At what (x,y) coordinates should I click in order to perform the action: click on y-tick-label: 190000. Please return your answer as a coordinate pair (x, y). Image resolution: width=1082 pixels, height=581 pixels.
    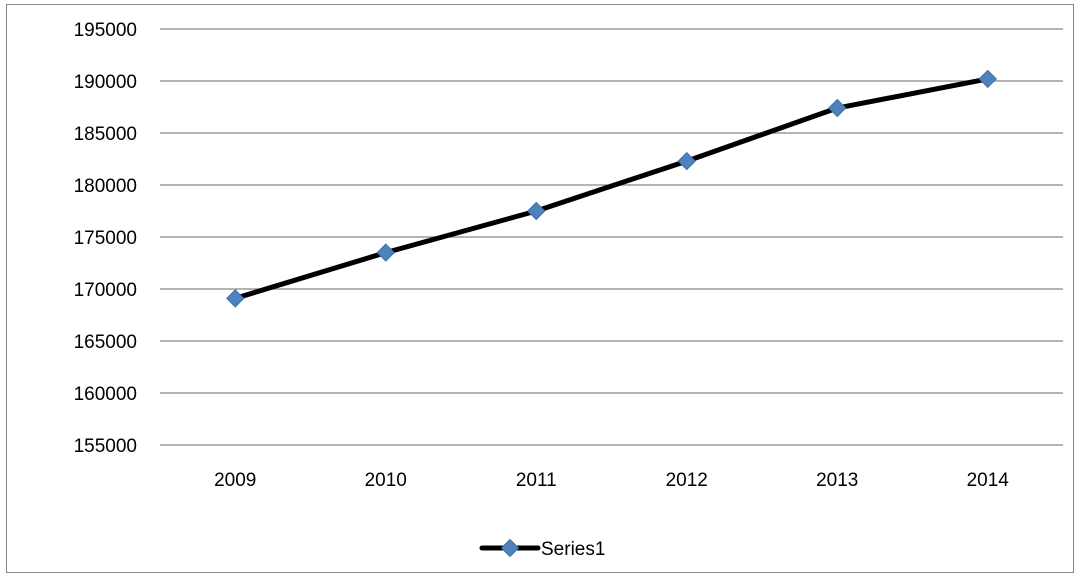
    Looking at the image, I should click on (105, 82).